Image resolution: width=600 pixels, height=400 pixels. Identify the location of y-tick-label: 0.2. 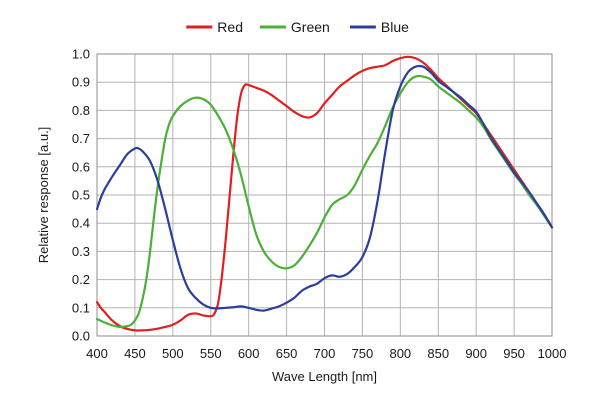
(81, 279).